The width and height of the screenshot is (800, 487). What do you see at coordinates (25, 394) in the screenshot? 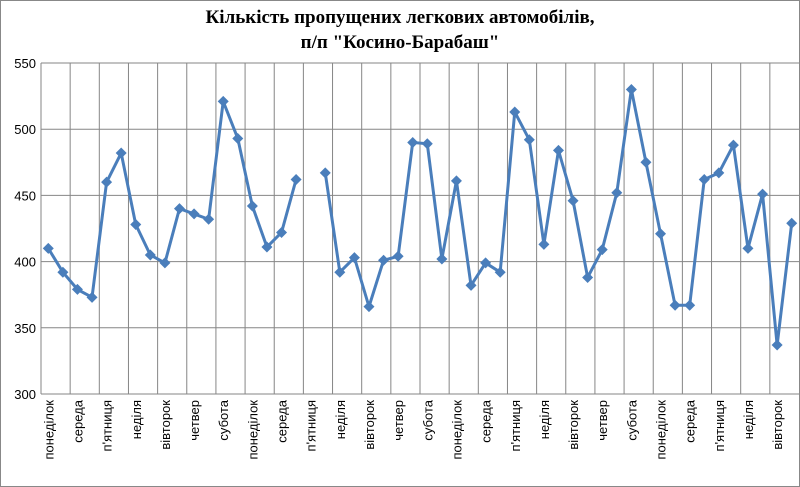
I see `y-tick-label: 300` at bounding box center [25, 394].